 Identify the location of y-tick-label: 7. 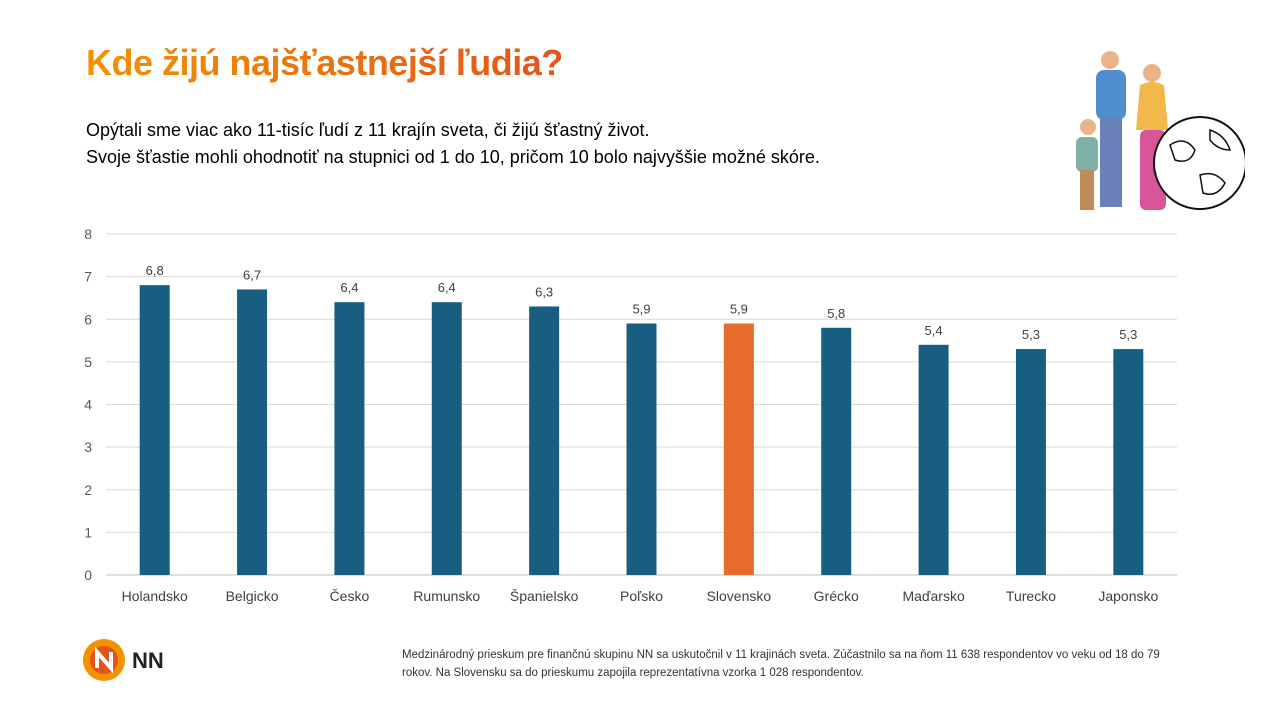
(88, 277).